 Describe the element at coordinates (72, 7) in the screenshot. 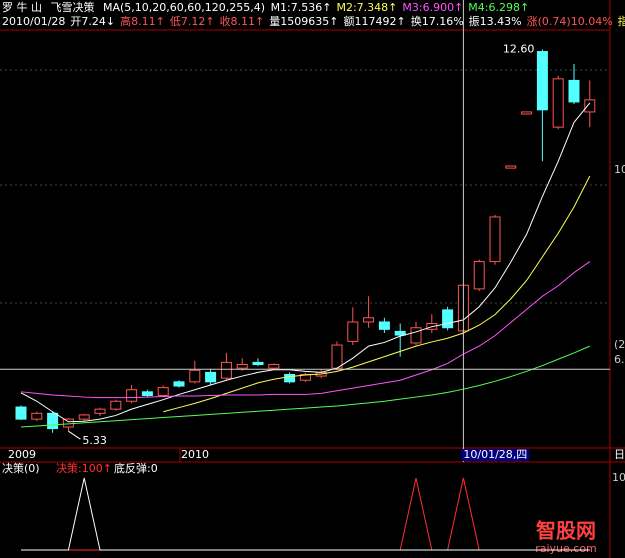

I see `indicator-name: 飞雪决策` at that location.